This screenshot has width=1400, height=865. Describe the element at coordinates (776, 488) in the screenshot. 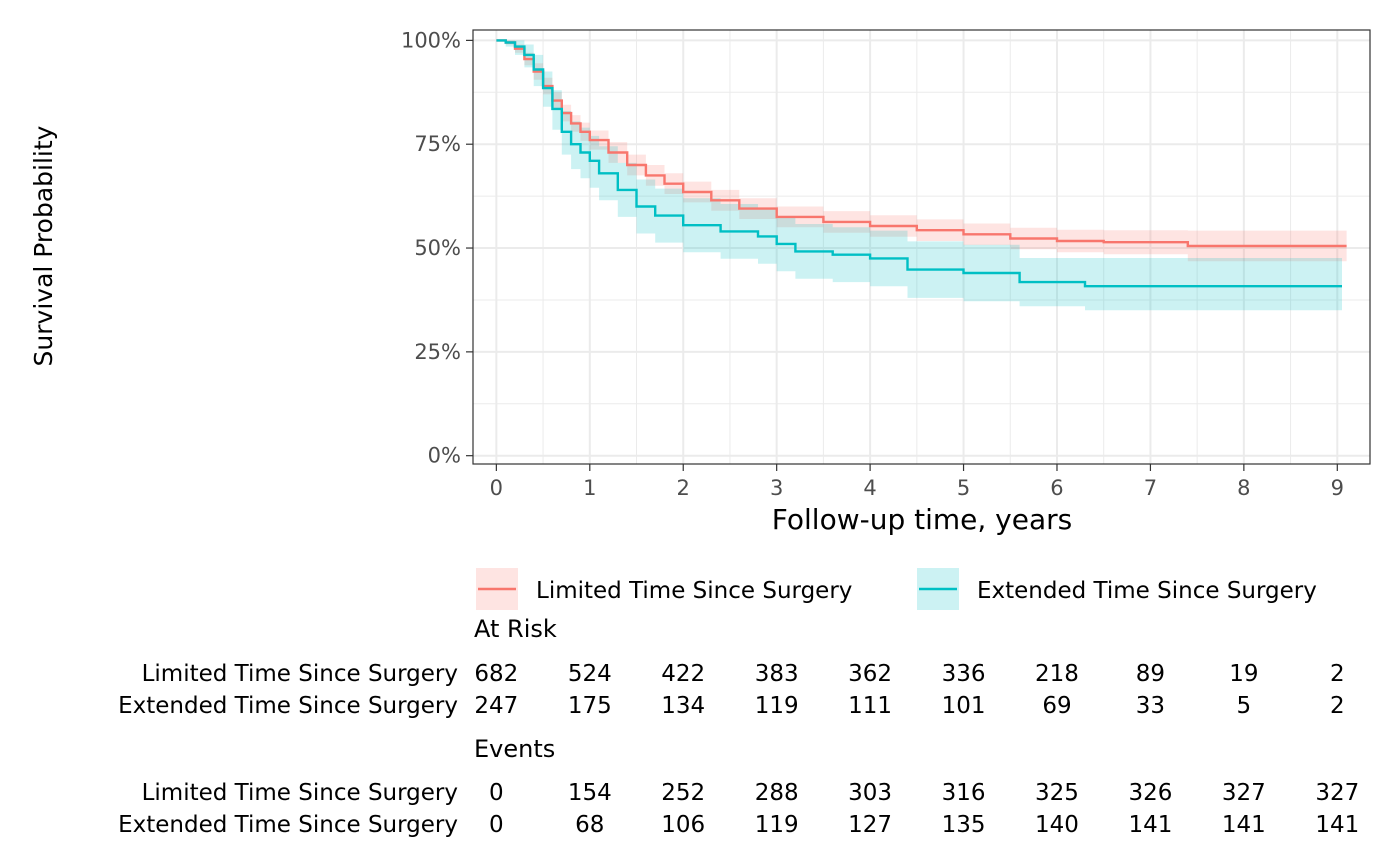

I see `x-tick-label: 3` at that location.